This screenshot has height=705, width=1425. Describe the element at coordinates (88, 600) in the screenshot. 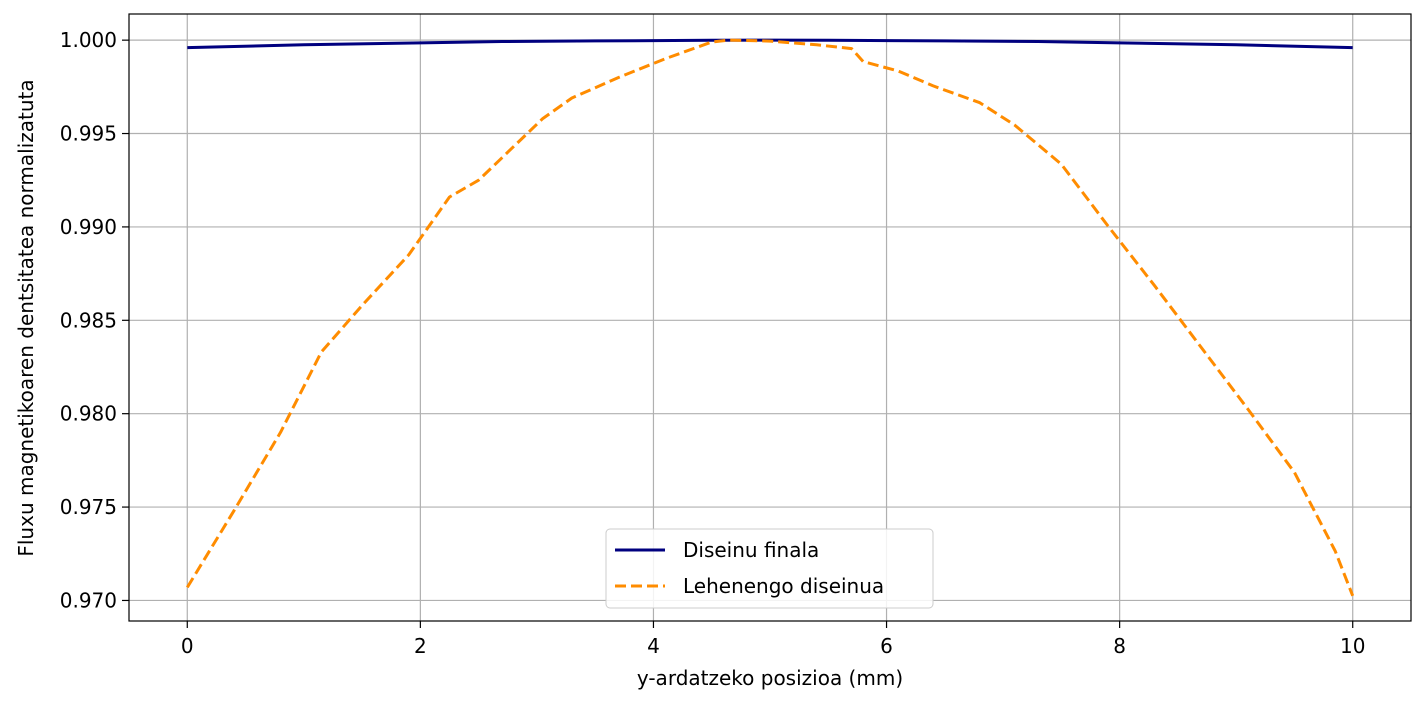

I see `y-tick-label: 0.970` at that location.